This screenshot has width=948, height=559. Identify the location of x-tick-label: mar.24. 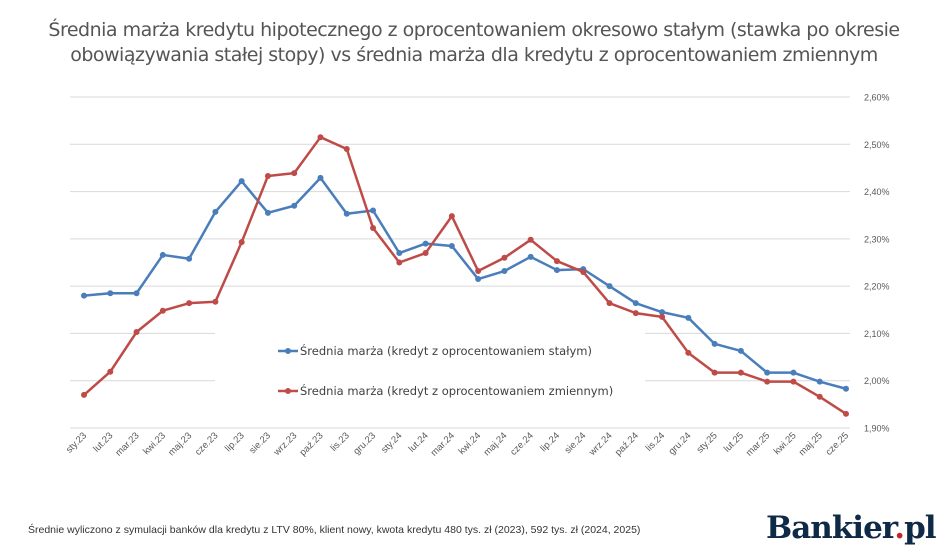
(443, 444).